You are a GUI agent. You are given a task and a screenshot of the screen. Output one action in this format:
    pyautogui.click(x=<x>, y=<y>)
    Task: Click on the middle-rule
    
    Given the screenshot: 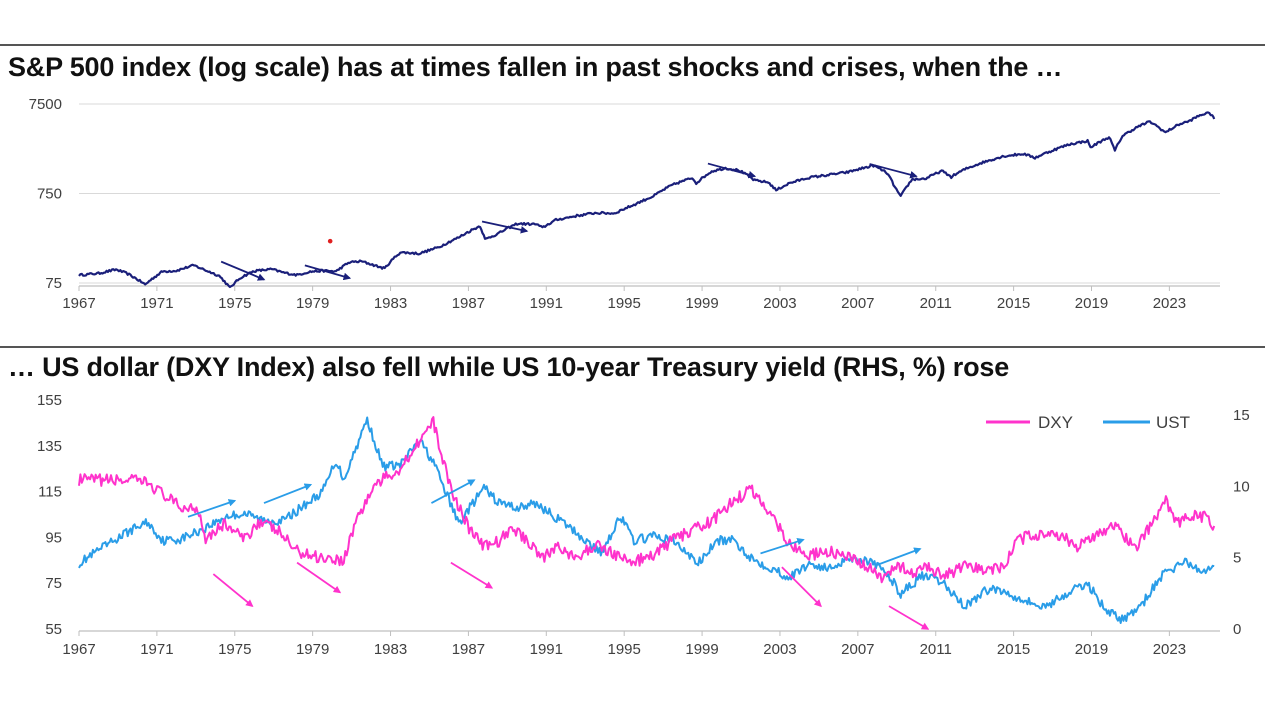 What is the action you would take?
    pyautogui.click(x=632, y=347)
    